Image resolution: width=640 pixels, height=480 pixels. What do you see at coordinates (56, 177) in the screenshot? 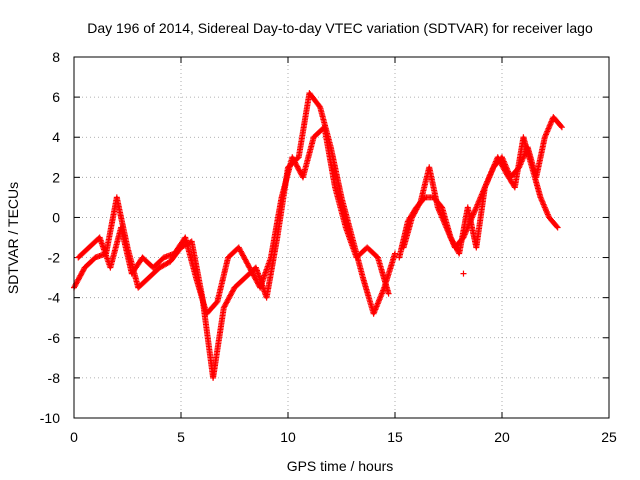
I see `y-tick-label: 2` at bounding box center [56, 177].